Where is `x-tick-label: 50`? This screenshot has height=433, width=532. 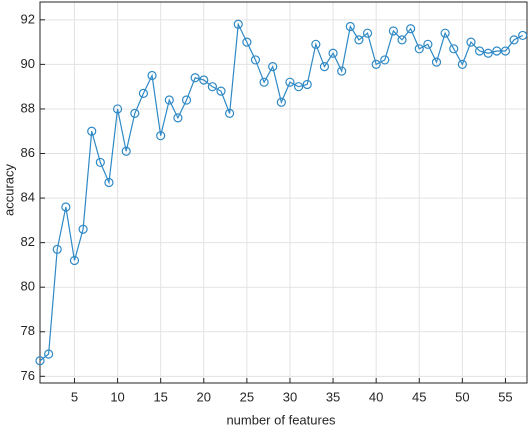
x-tick-label: 50 is located at coordinates (462, 396).